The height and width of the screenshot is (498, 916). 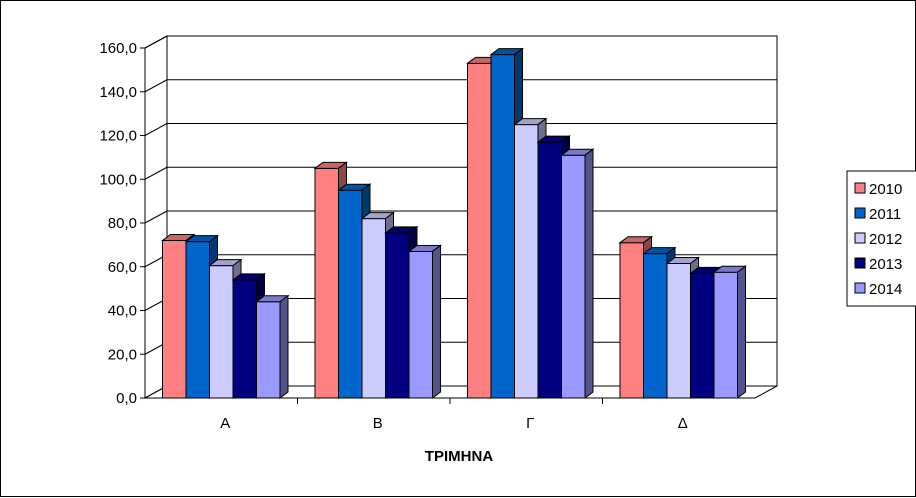 I want to click on y-tick-label: 20,0, so click(x=122, y=354).